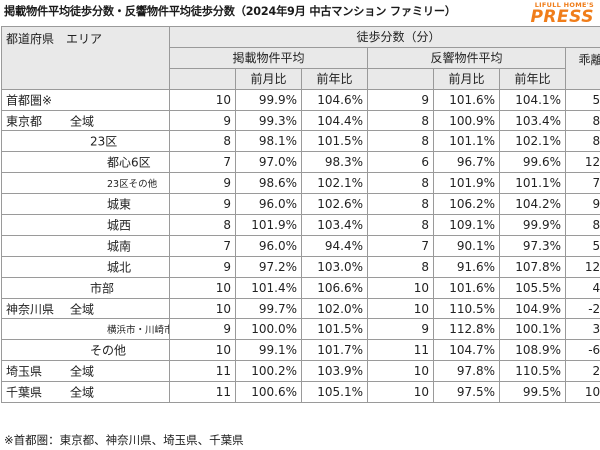 This screenshot has height=450, width=600. What do you see at coordinates (334, 183) in the screenshot?
I see `listed-yoy-cell: 102.1%` at bounding box center [334, 183].